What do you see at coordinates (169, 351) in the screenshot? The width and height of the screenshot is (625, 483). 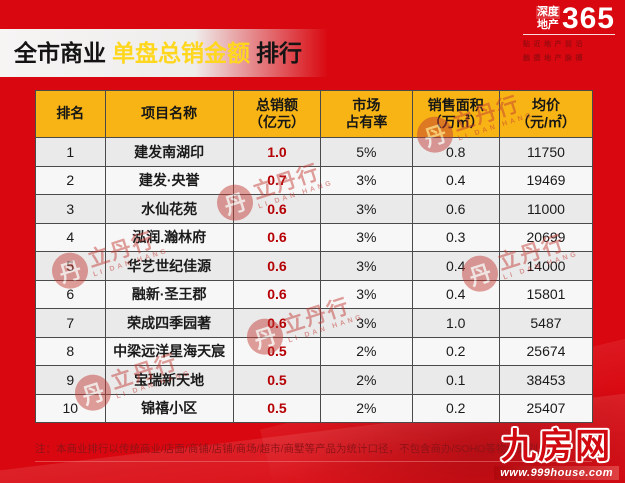 I see `cell-name: 中梁远洋星海天宸` at bounding box center [169, 351].